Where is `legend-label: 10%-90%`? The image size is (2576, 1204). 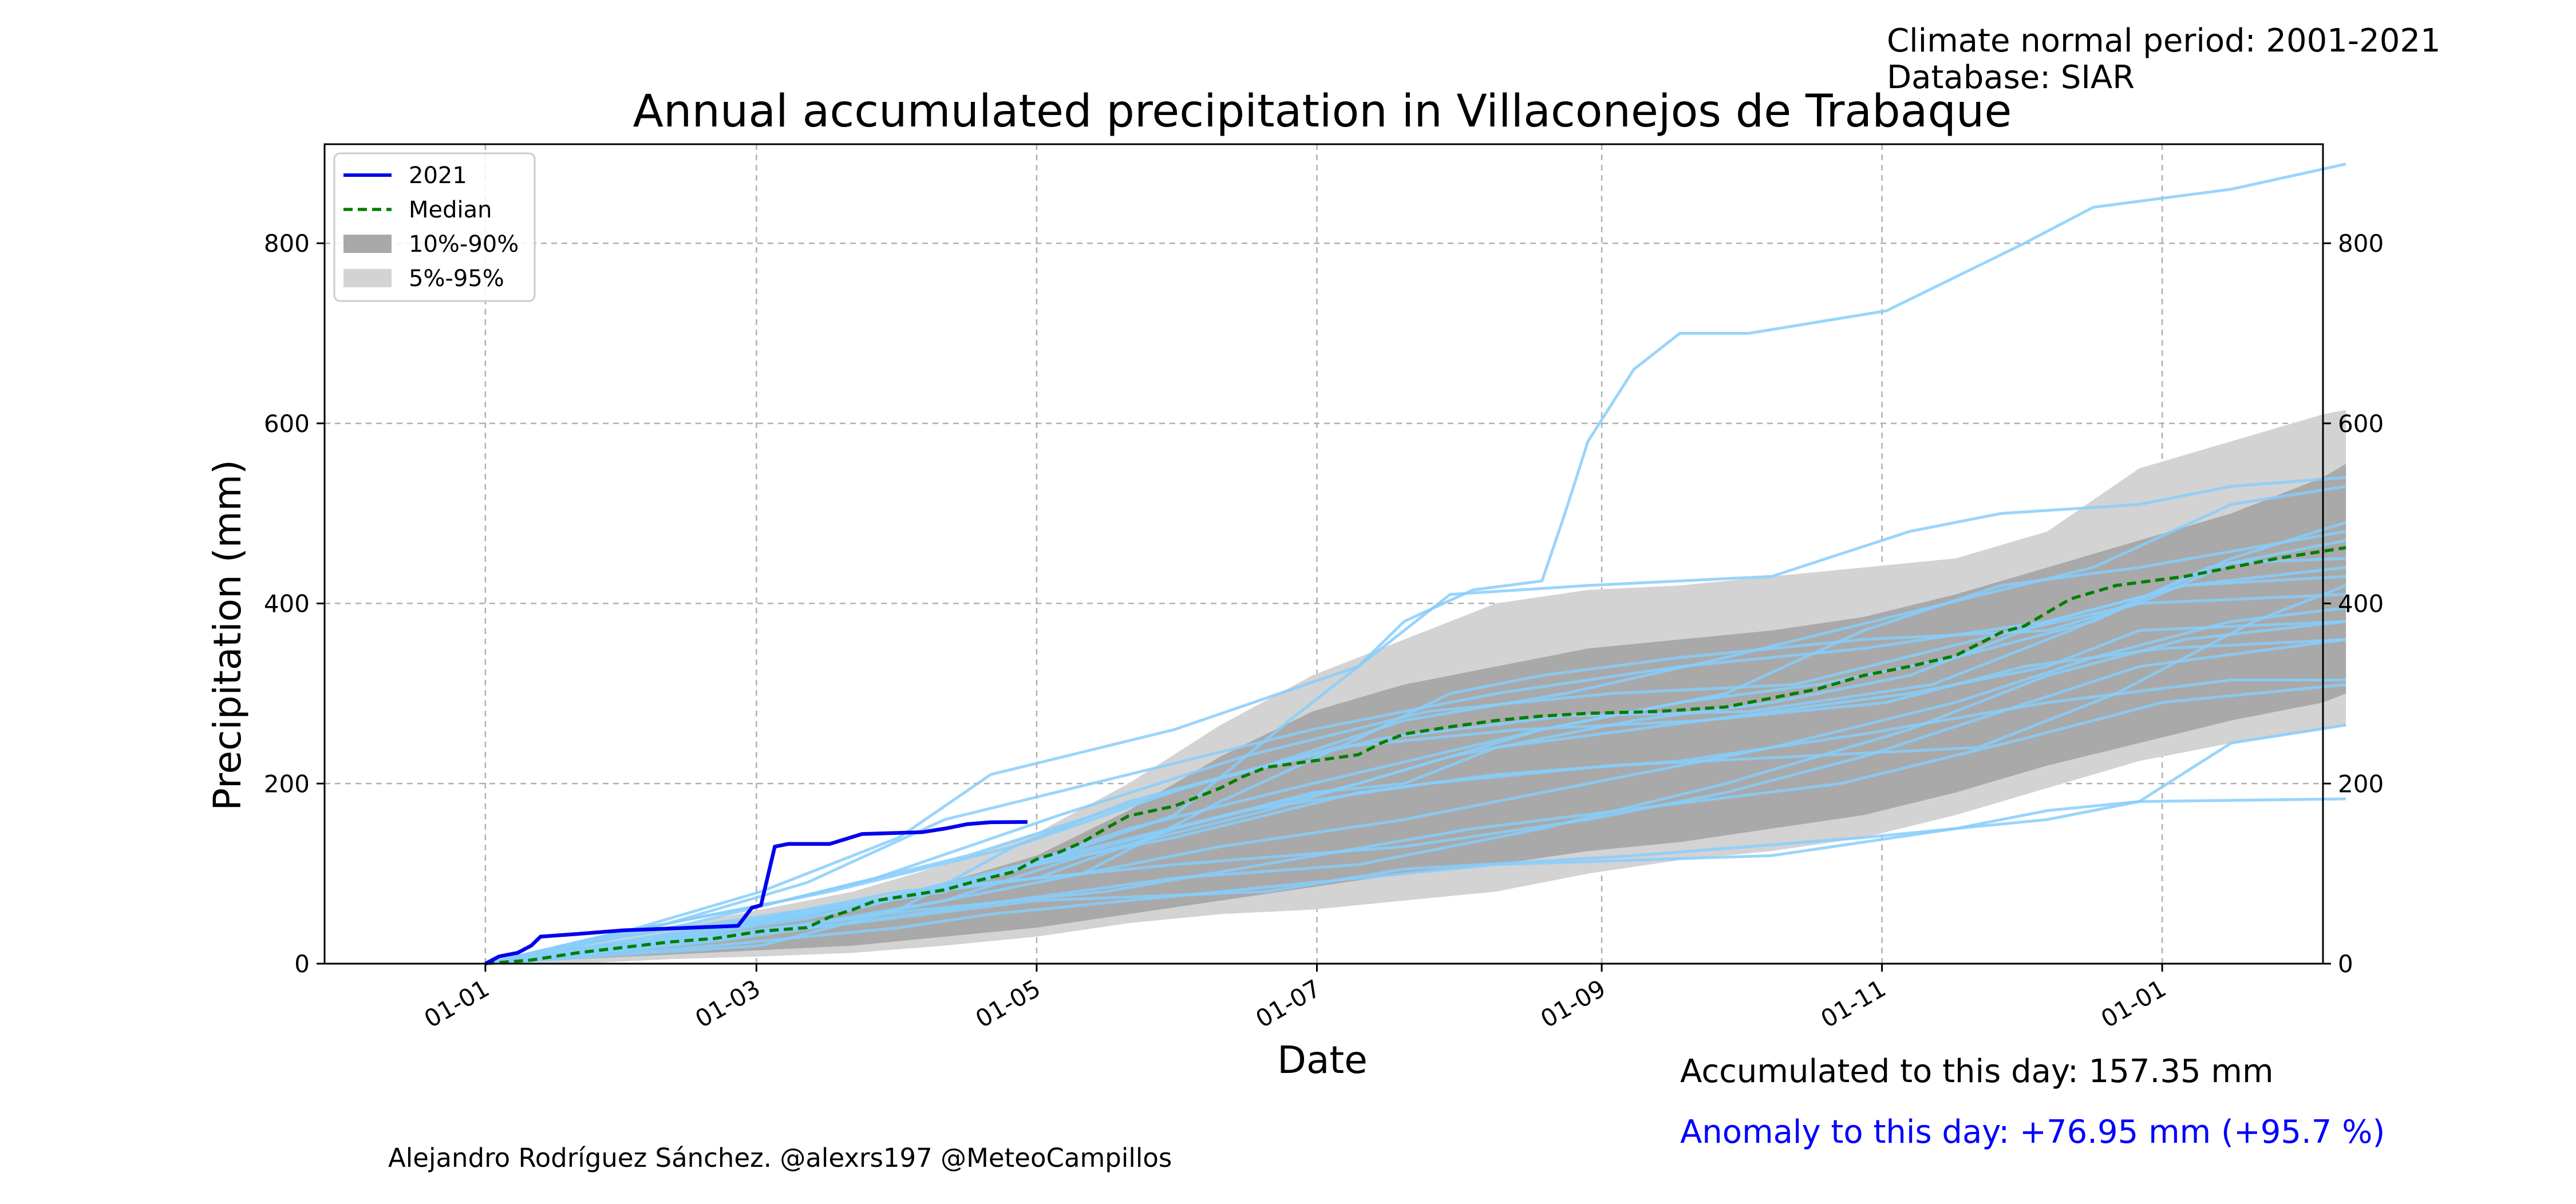 legend-label: 10%-90% is located at coordinates (464, 244).